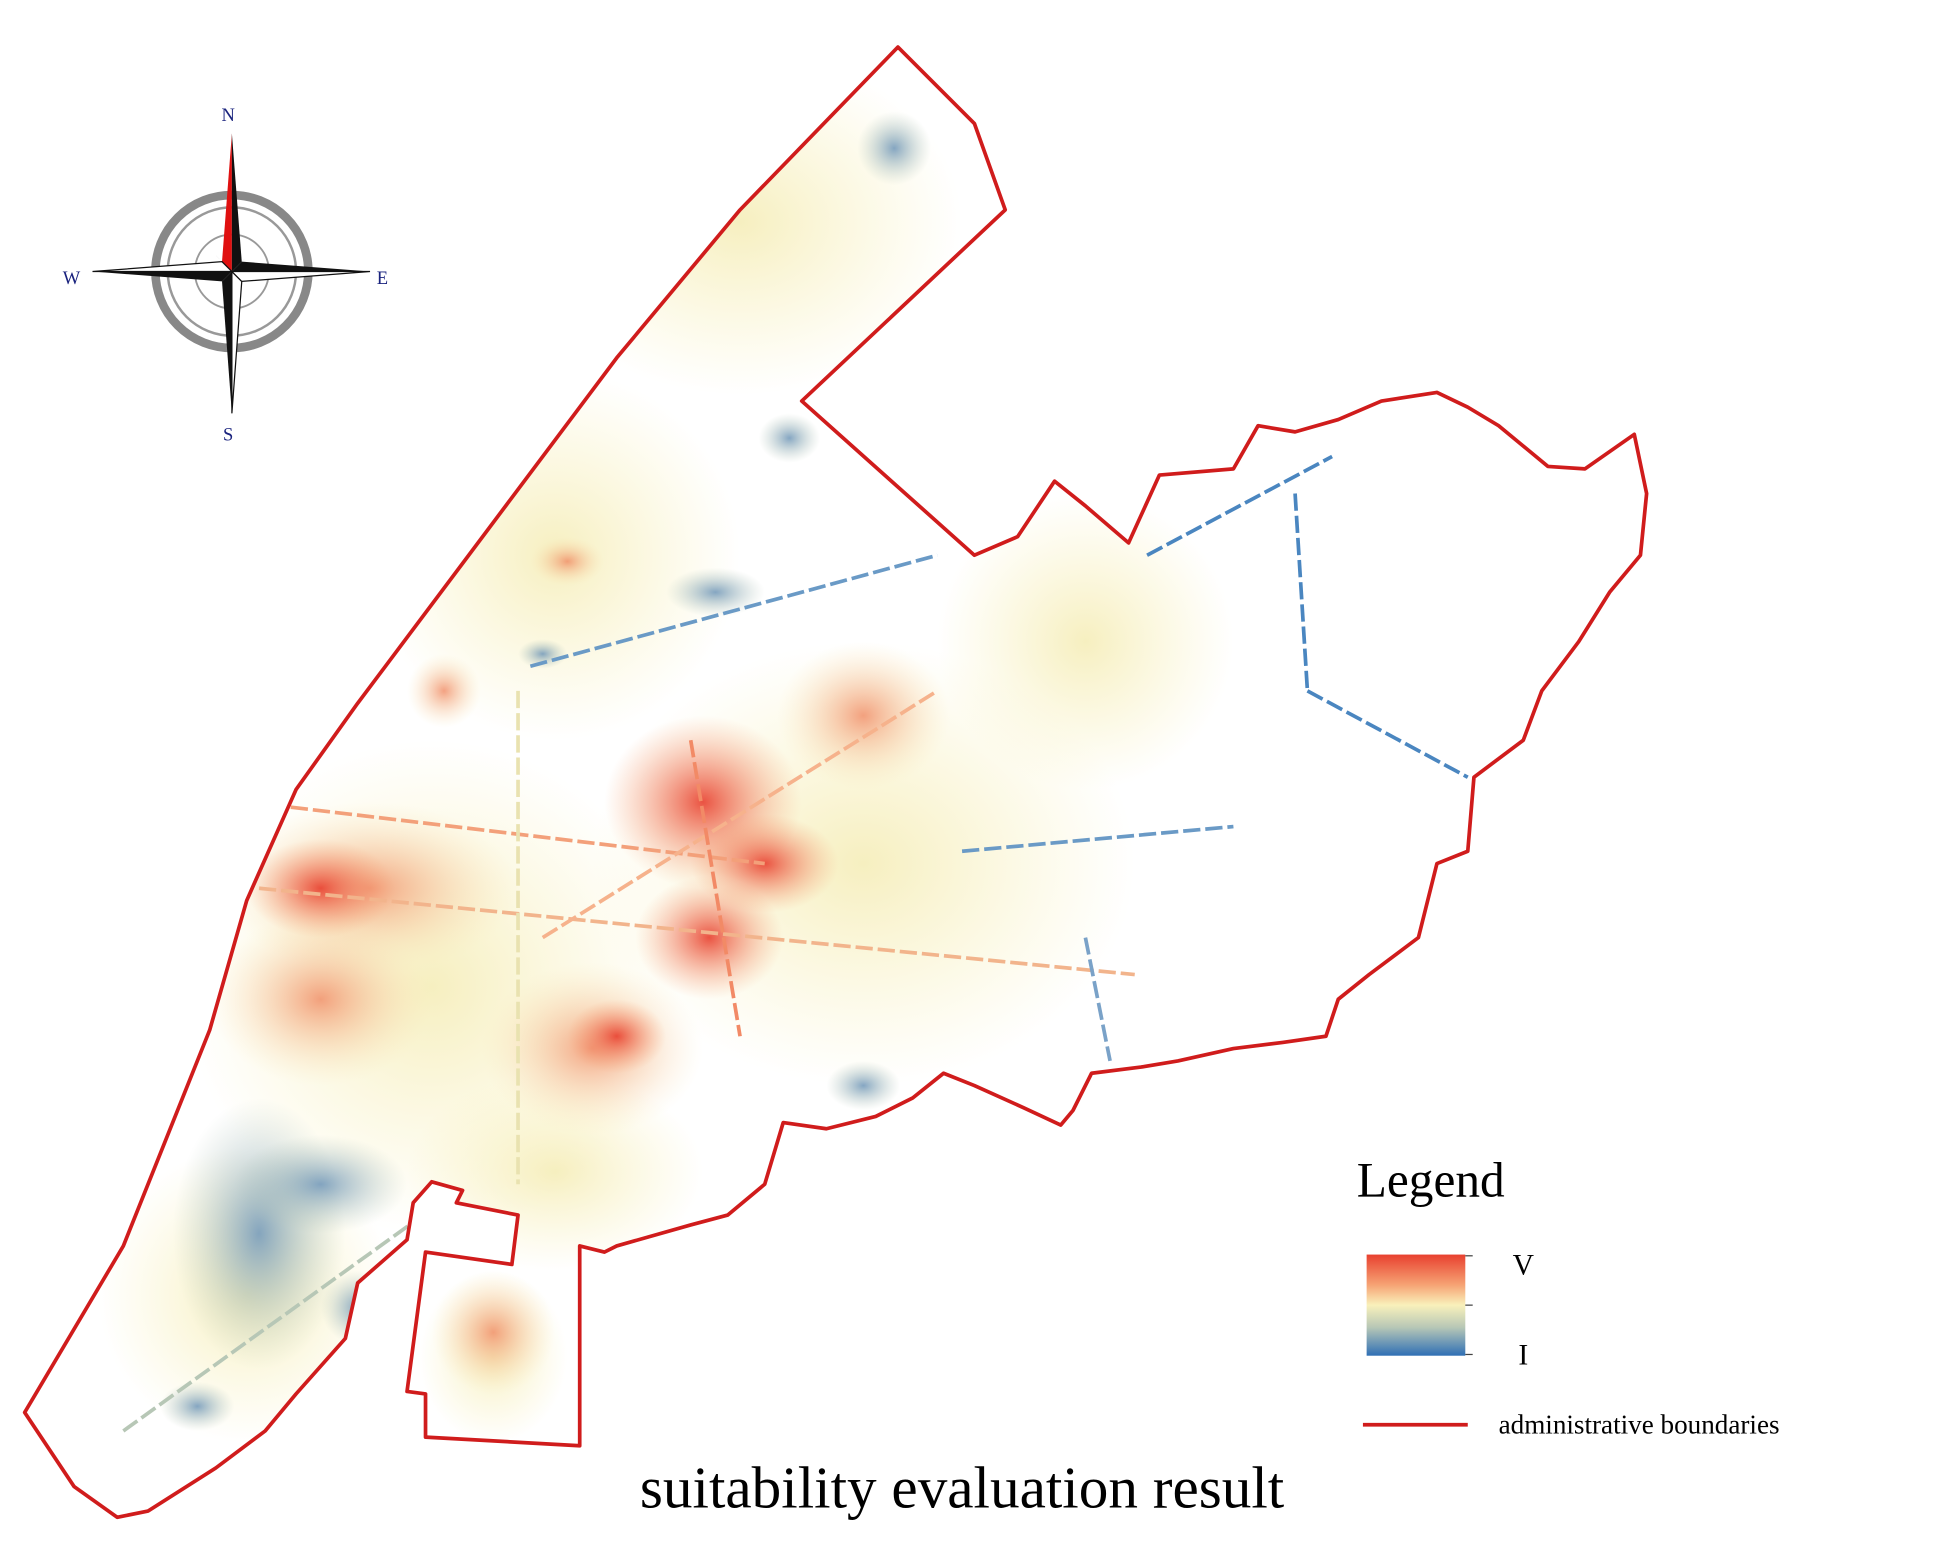 Image resolution: width=1934 pixels, height=1552 pixels. I want to click on legend-low: I, so click(1523, 1355).